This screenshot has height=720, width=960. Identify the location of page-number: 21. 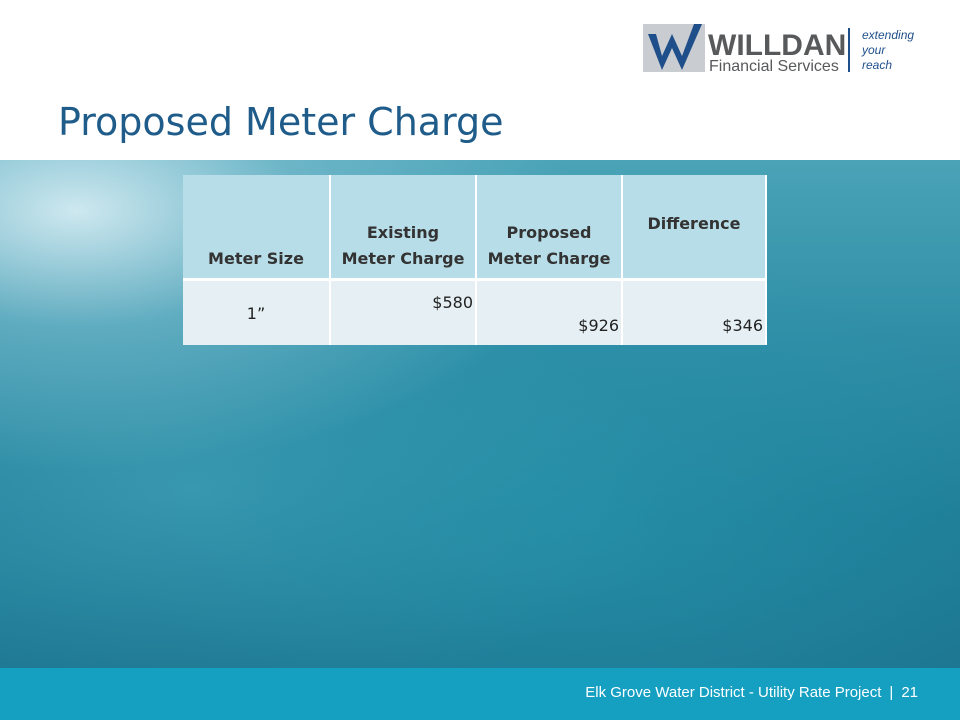
(909, 692).